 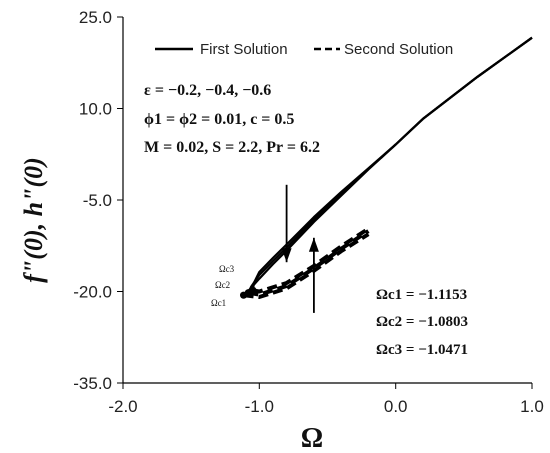 What do you see at coordinates (92, 383) in the screenshot?
I see `y-tick-label: -35.0` at bounding box center [92, 383].